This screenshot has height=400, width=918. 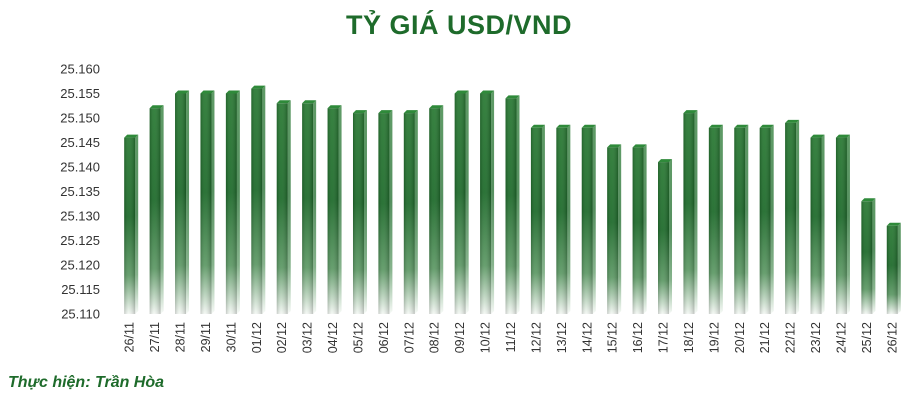 What do you see at coordinates (664, 337) in the screenshot?
I see `x-tick-label: 17/12` at bounding box center [664, 337].